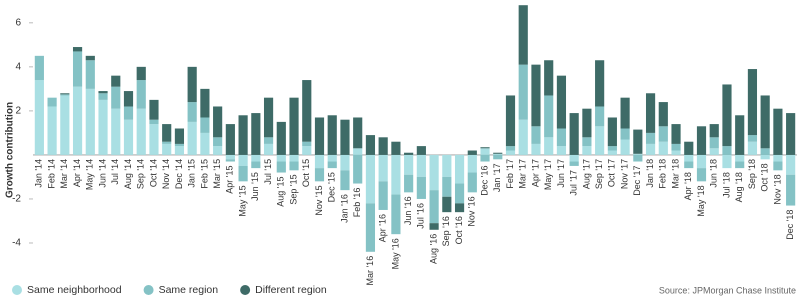 Image resolution: width=800 pixels, height=304 pixels. Describe the element at coordinates (446, 231) in the screenshot. I see `x-tick-label: Sep '16` at that location.